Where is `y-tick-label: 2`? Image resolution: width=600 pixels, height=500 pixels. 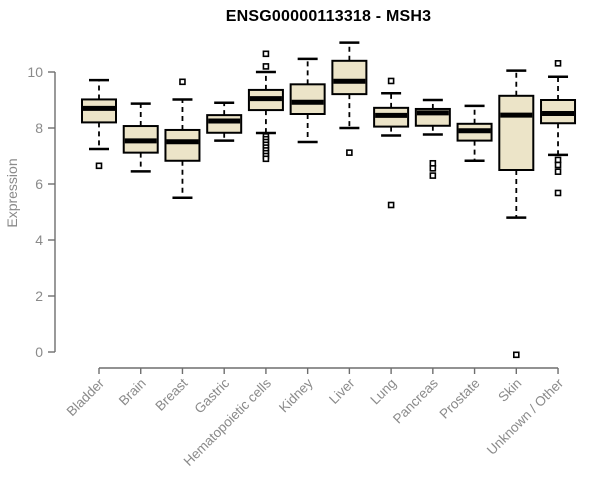 y-tick-label: 2 is located at coordinates (39, 296).